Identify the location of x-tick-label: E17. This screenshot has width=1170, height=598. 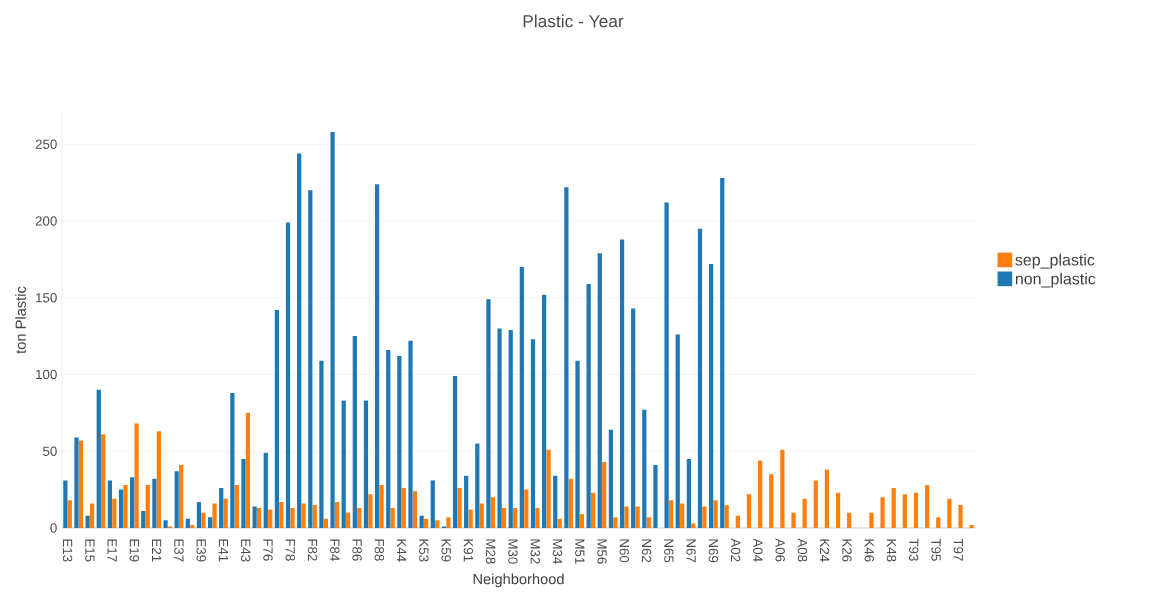
(112, 550).